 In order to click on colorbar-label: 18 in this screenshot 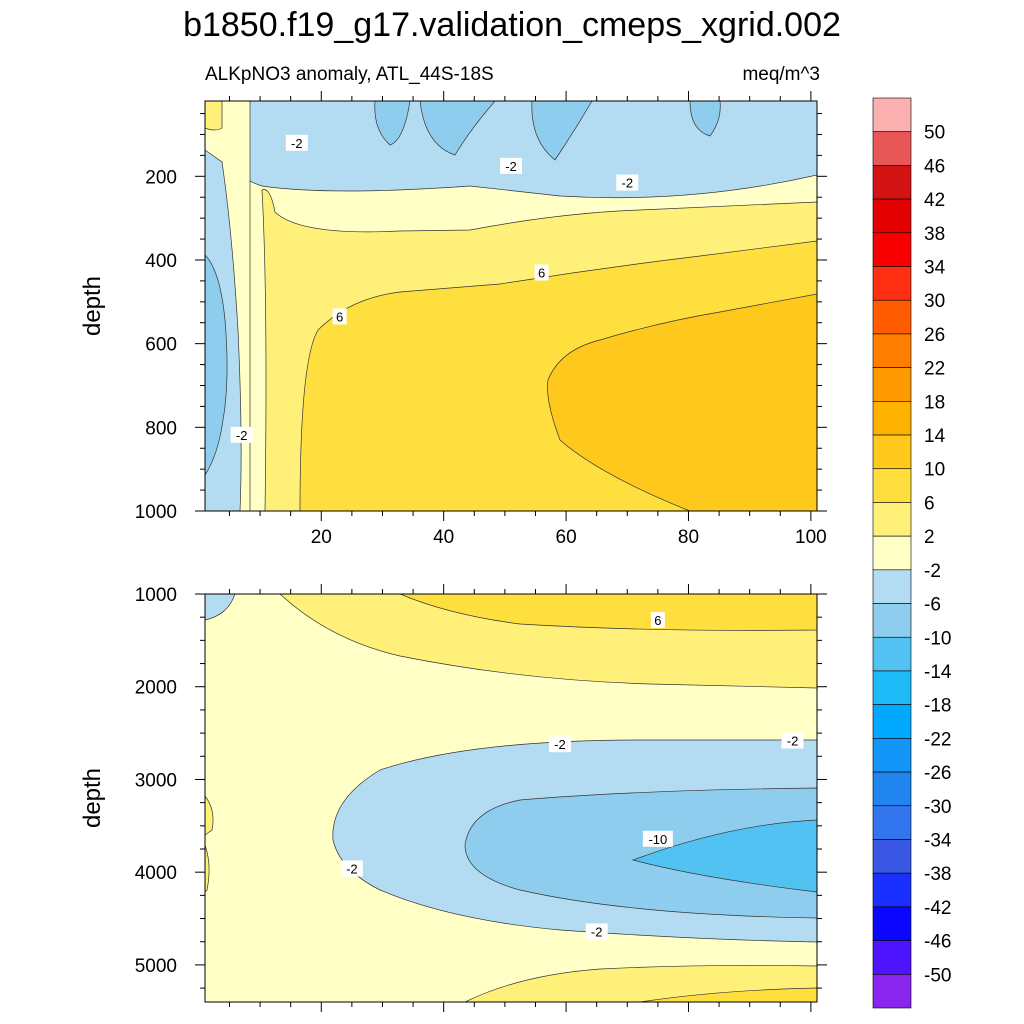, I will do `click(934, 402)`.